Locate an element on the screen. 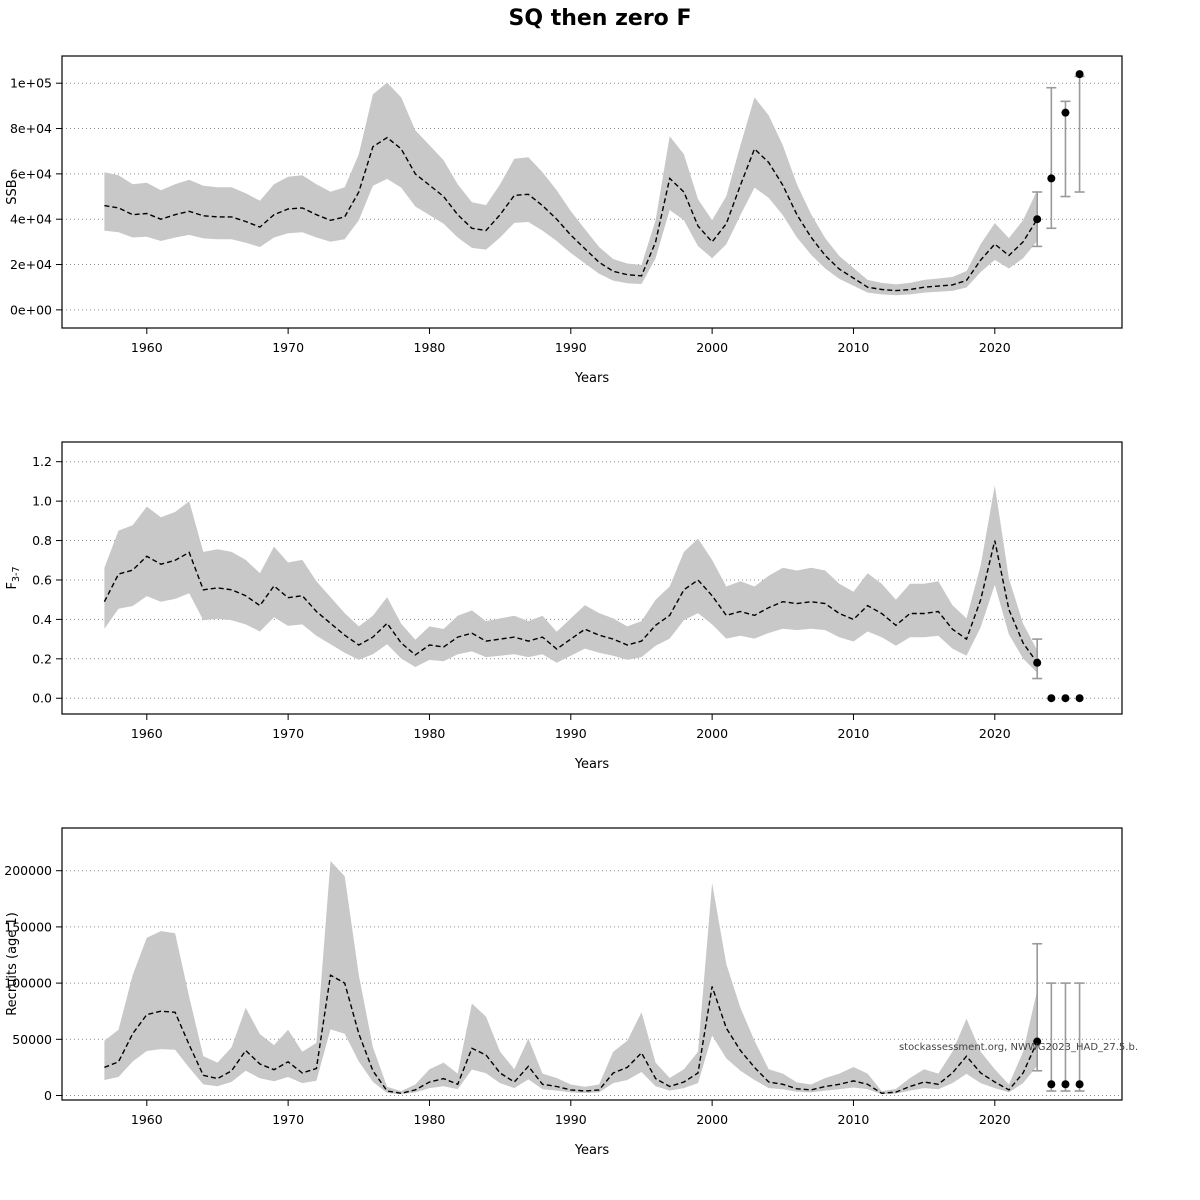 The image size is (1200, 1200). y-axis-label: SSB is located at coordinates (12, 191).